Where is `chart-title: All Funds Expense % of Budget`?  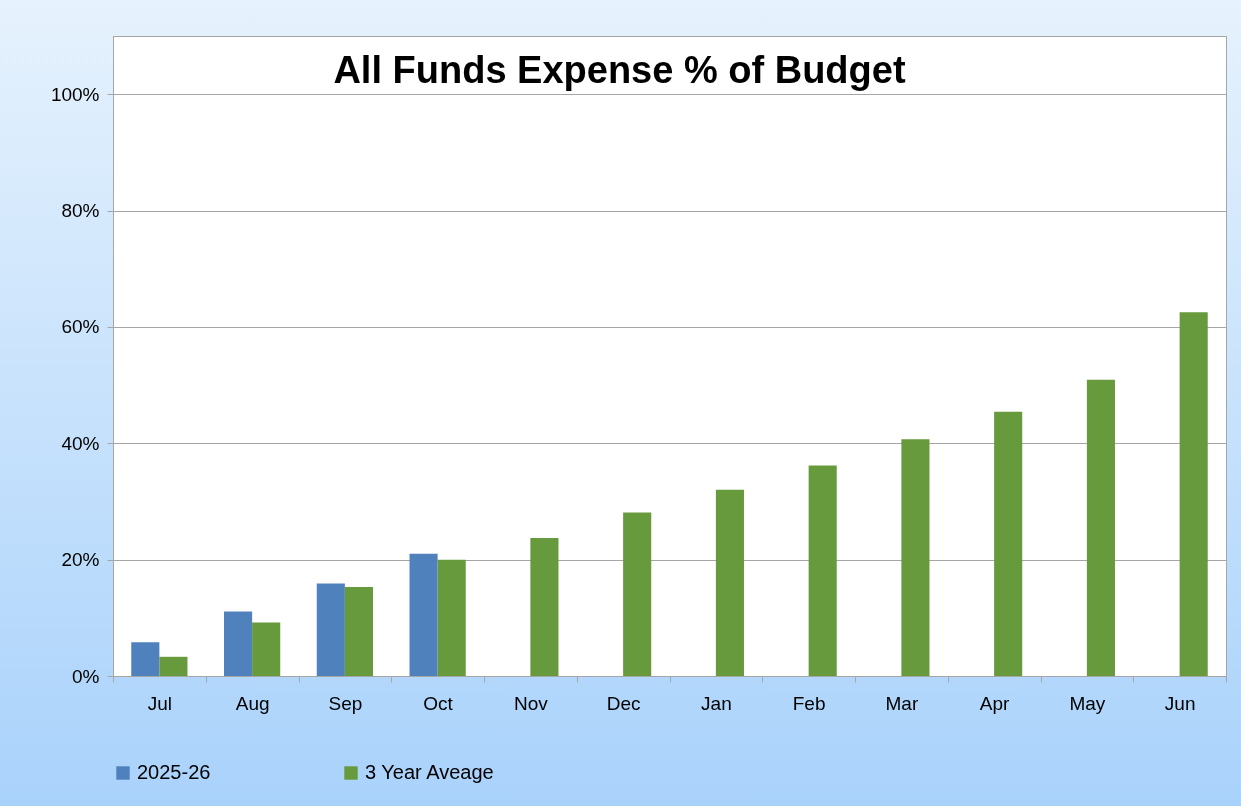
chart-title: All Funds Expense % of Budget is located at coordinates (619, 70).